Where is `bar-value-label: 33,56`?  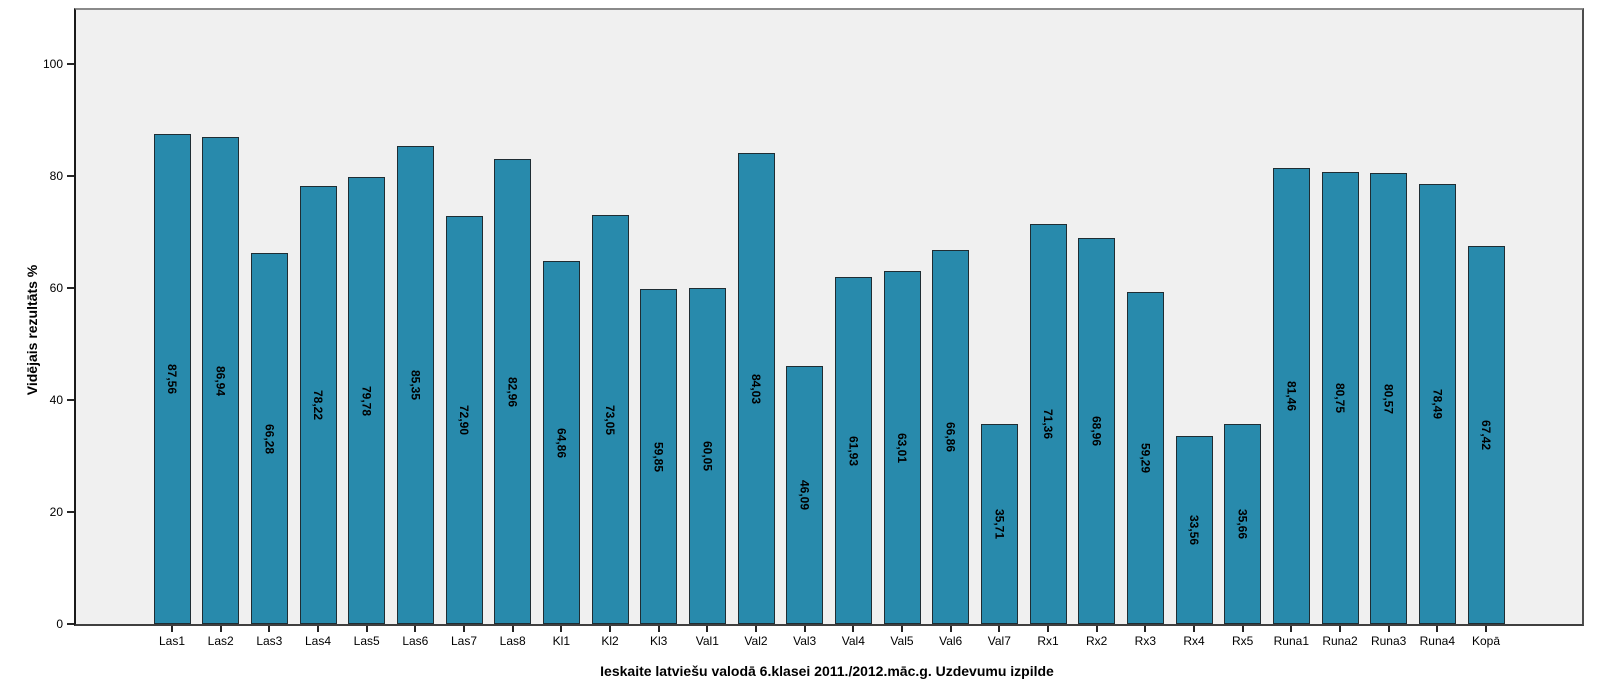
bar-value-label: 33,56 is located at coordinates (1194, 530).